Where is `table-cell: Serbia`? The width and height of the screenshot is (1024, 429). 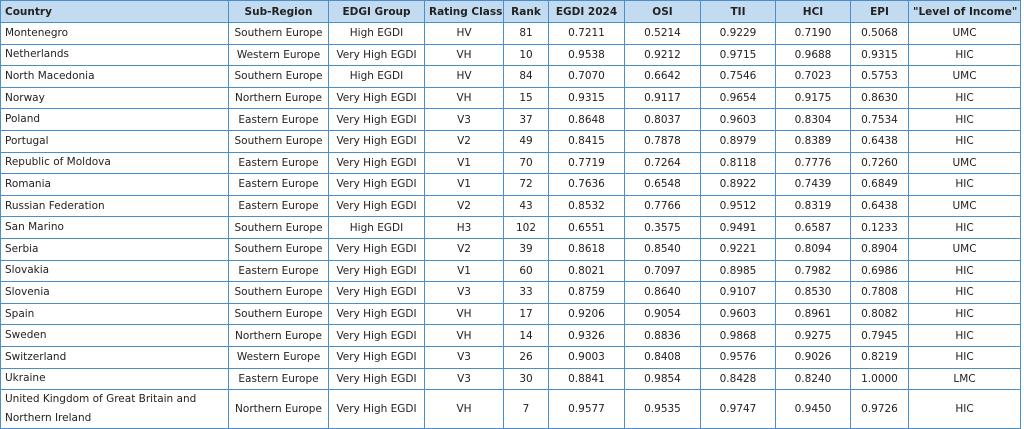 table-cell: Serbia is located at coordinates (114, 249).